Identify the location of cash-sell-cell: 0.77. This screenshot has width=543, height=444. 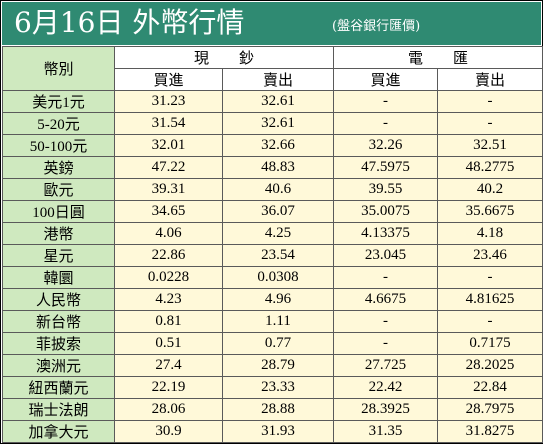
(278, 343).